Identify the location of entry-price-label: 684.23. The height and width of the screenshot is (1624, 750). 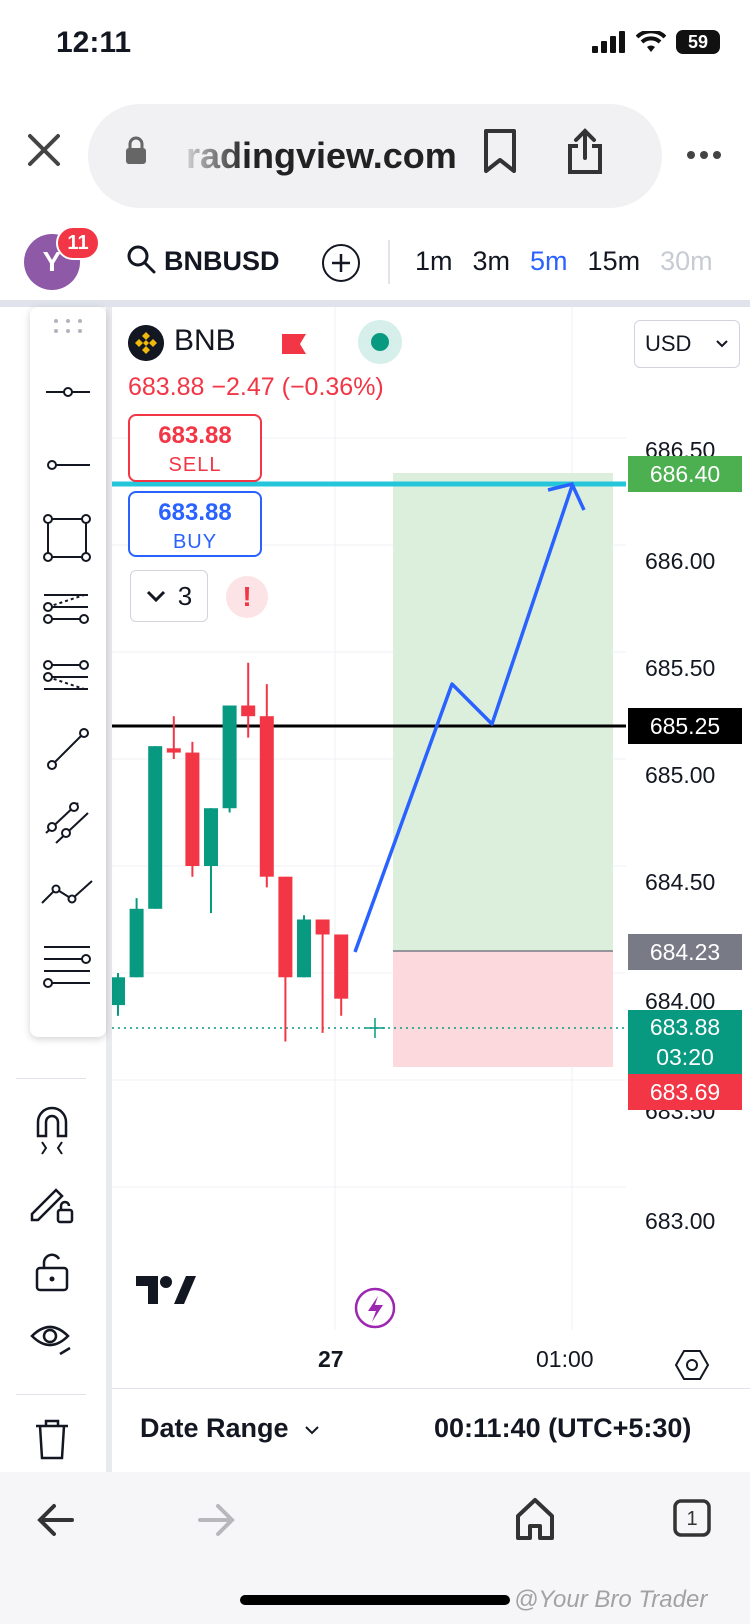
(685, 952).